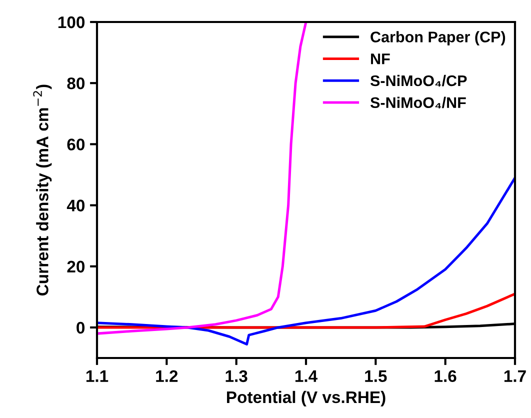 The width and height of the screenshot is (531, 418). What do you see at coordinates (76, 144) in the screenshot?
I see `y-tick-label: 60` at bounding box center [76, 144].